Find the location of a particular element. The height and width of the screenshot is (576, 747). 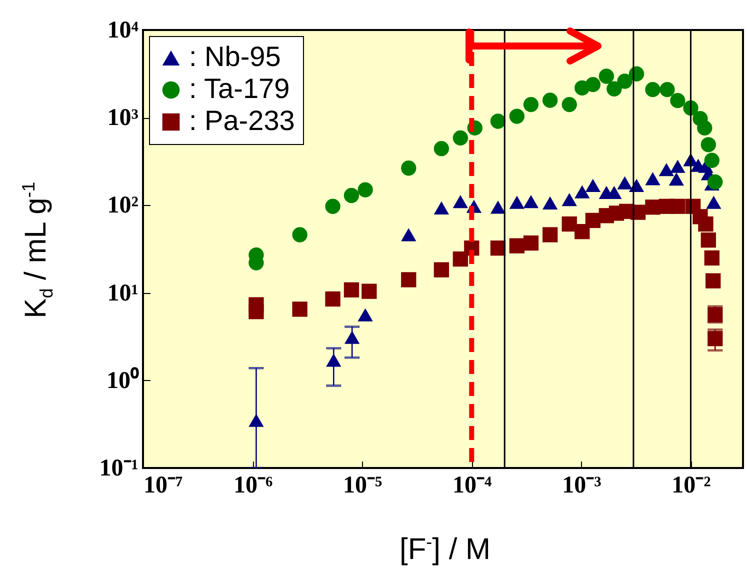

y-tick-label: 10⁰ is located at coordinates (123, 380).